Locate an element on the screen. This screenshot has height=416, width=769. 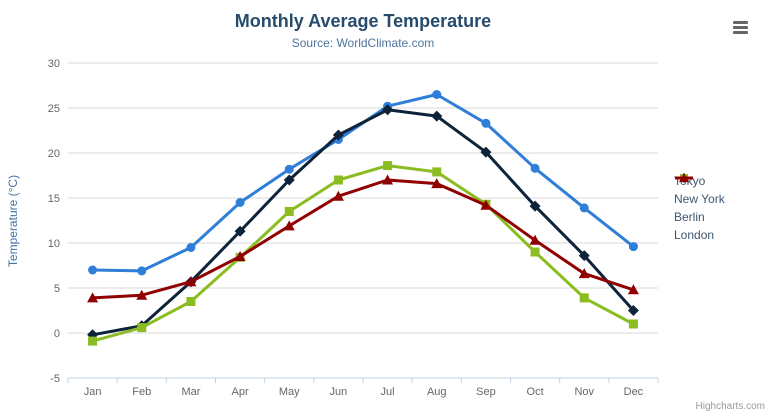
chart-subtitle: Source: WorldClimate.com is located at coordinates (363, 43).